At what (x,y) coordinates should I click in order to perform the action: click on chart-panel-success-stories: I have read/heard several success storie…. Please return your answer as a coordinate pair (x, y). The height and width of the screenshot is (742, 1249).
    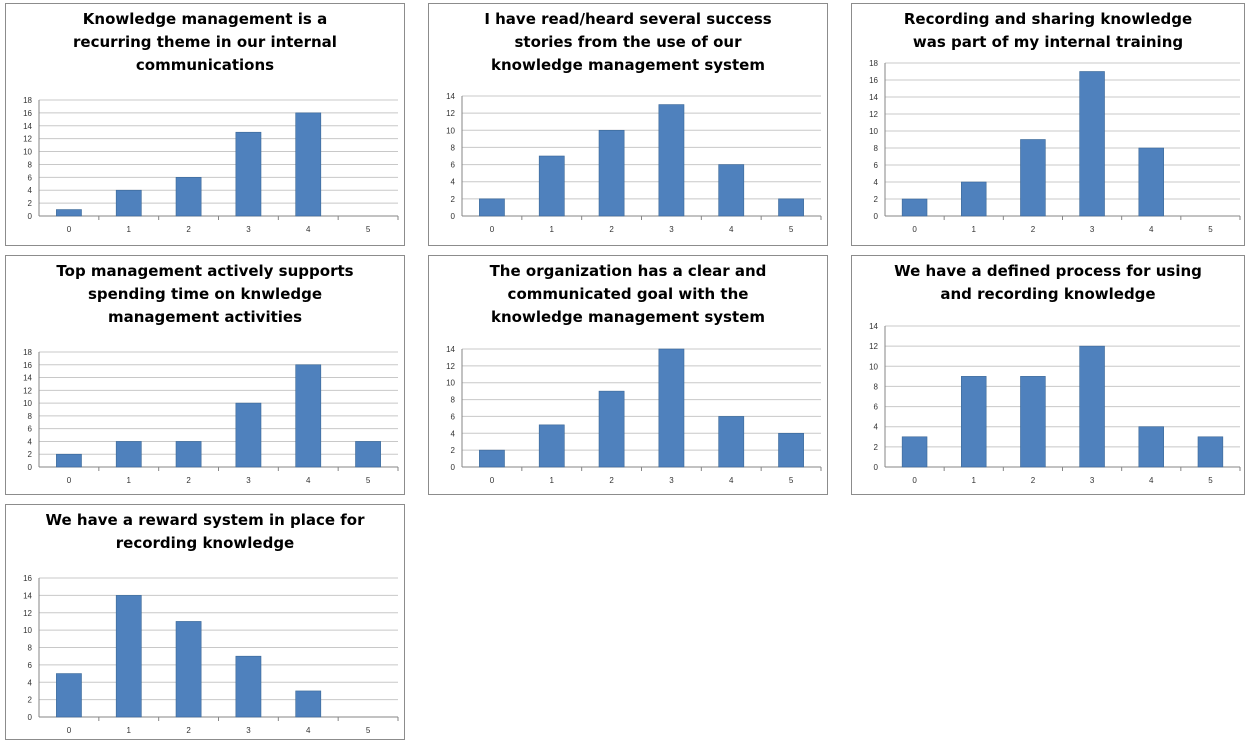
    Looking at the image, I should click on (628, 124).